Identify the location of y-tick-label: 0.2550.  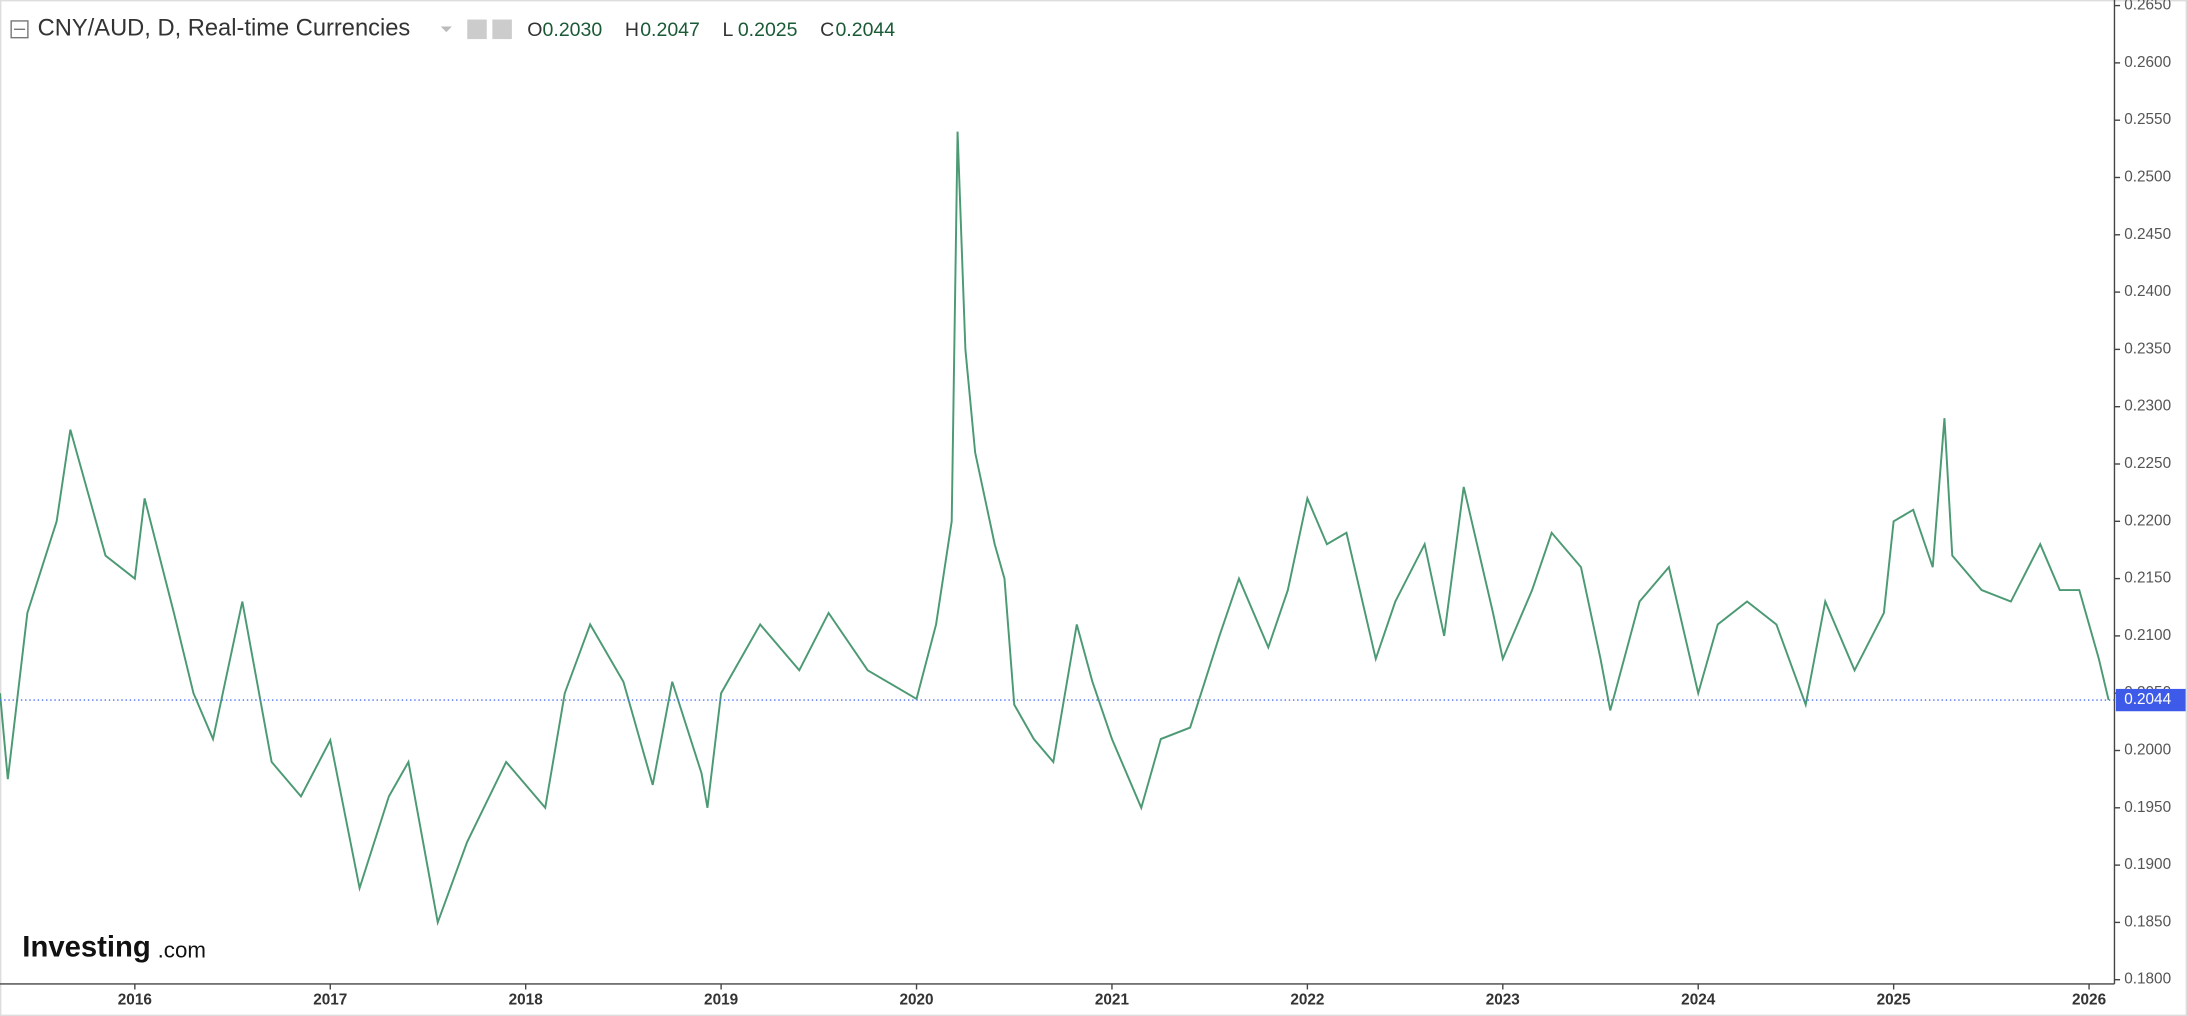
(2147, 119).